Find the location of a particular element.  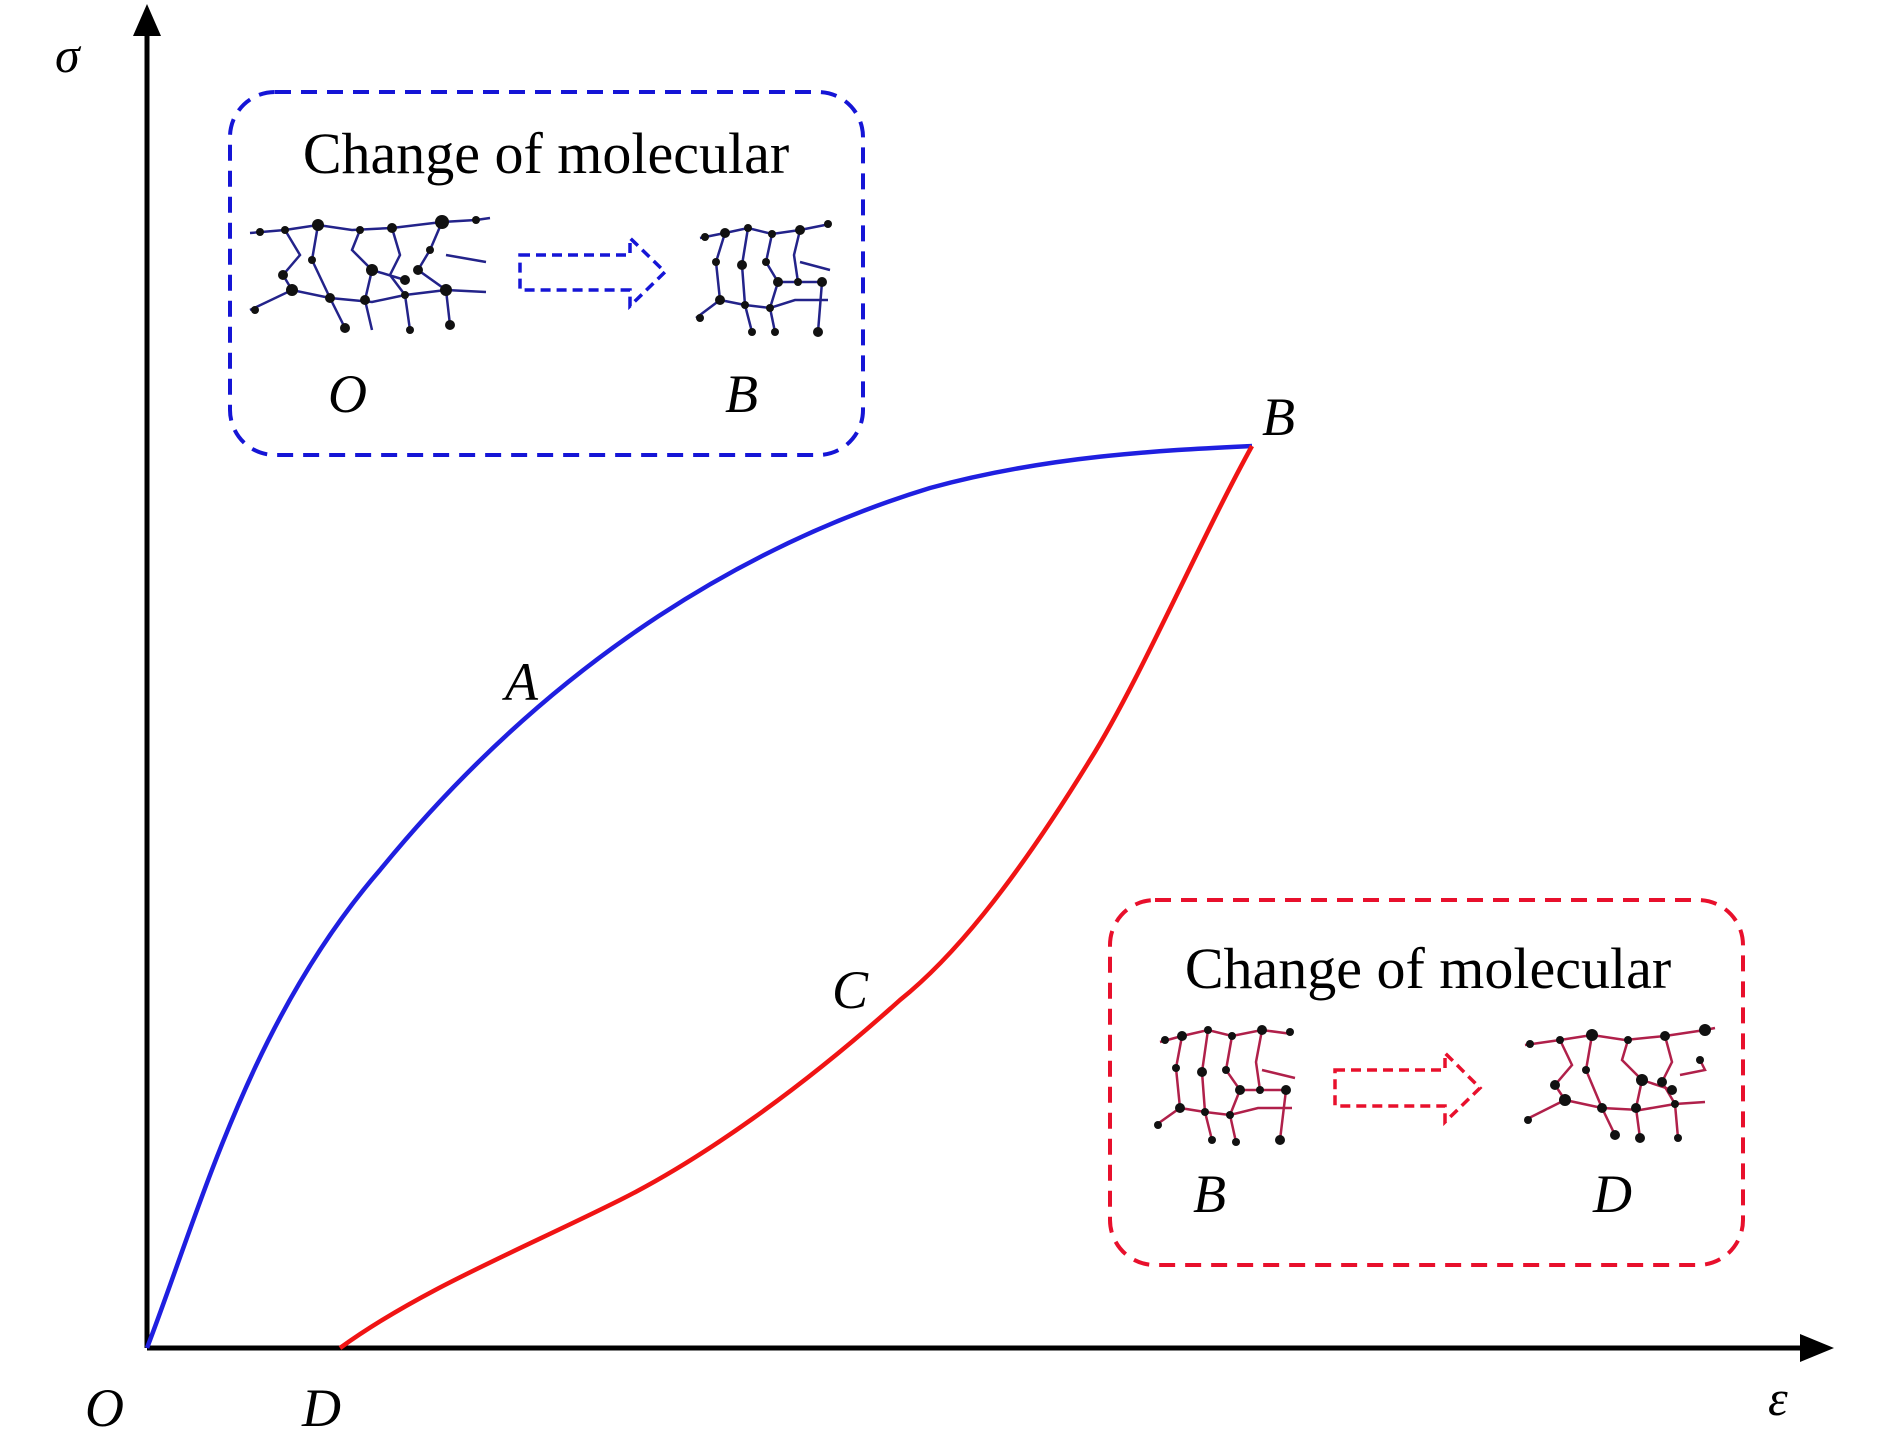

inset-loading-from-label: O is located at coordinates (347, 394).